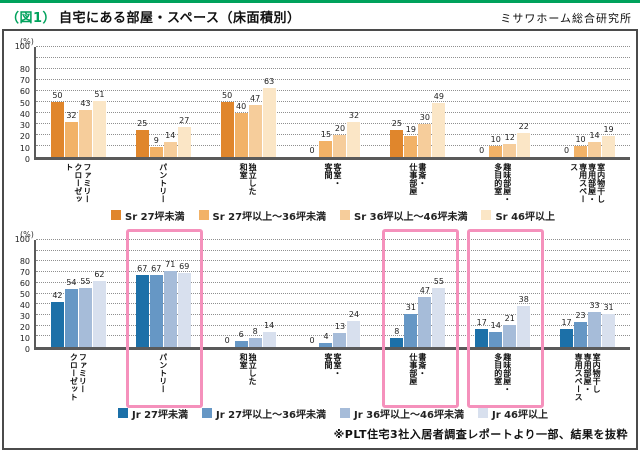 This screenshot has width=640, height=451. Describe the element at coordinates (340, 141) in the screenshot. I see `bar: 20` at that location.